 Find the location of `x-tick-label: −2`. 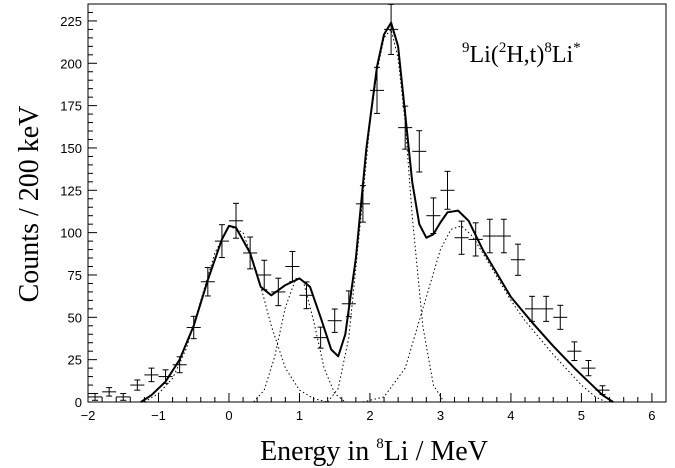

x-tick-label: −2 is located at coordinates (88, 415).